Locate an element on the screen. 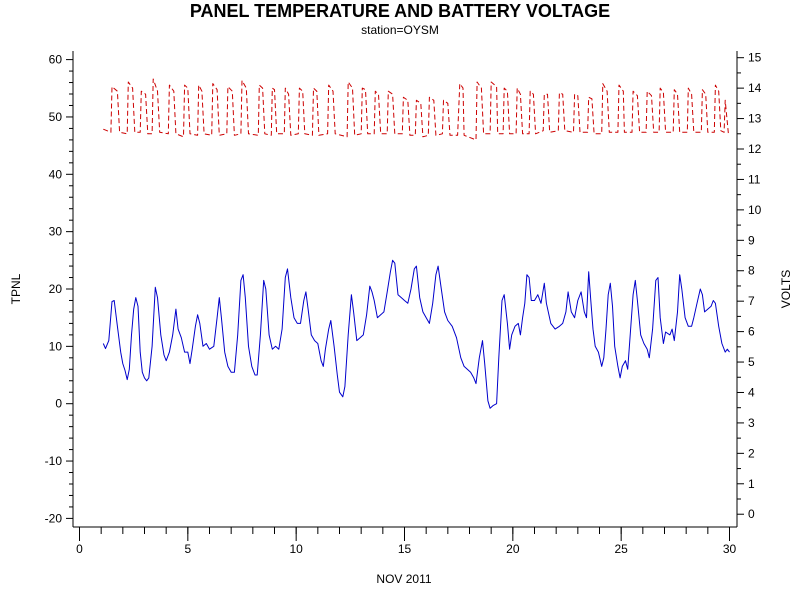  left-y-tick-label: 30 is located at coordinates (56, 232).